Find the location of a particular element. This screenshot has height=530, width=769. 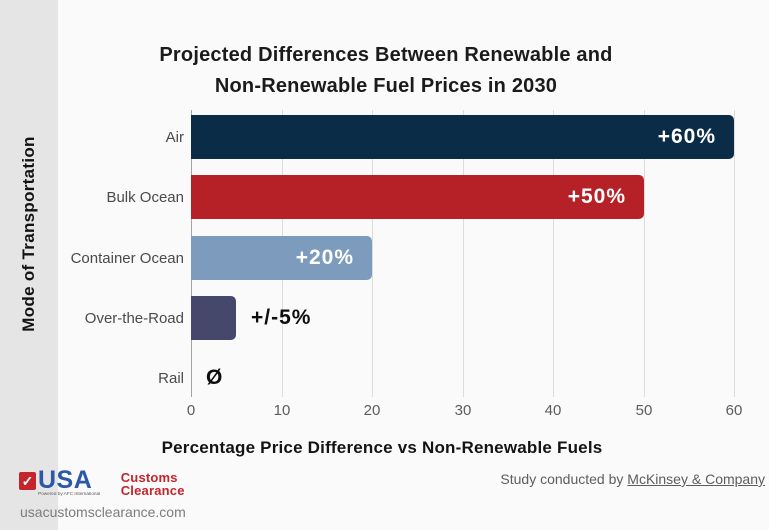

category-label: Bulk Ocean is located at coordinates (145, 197).